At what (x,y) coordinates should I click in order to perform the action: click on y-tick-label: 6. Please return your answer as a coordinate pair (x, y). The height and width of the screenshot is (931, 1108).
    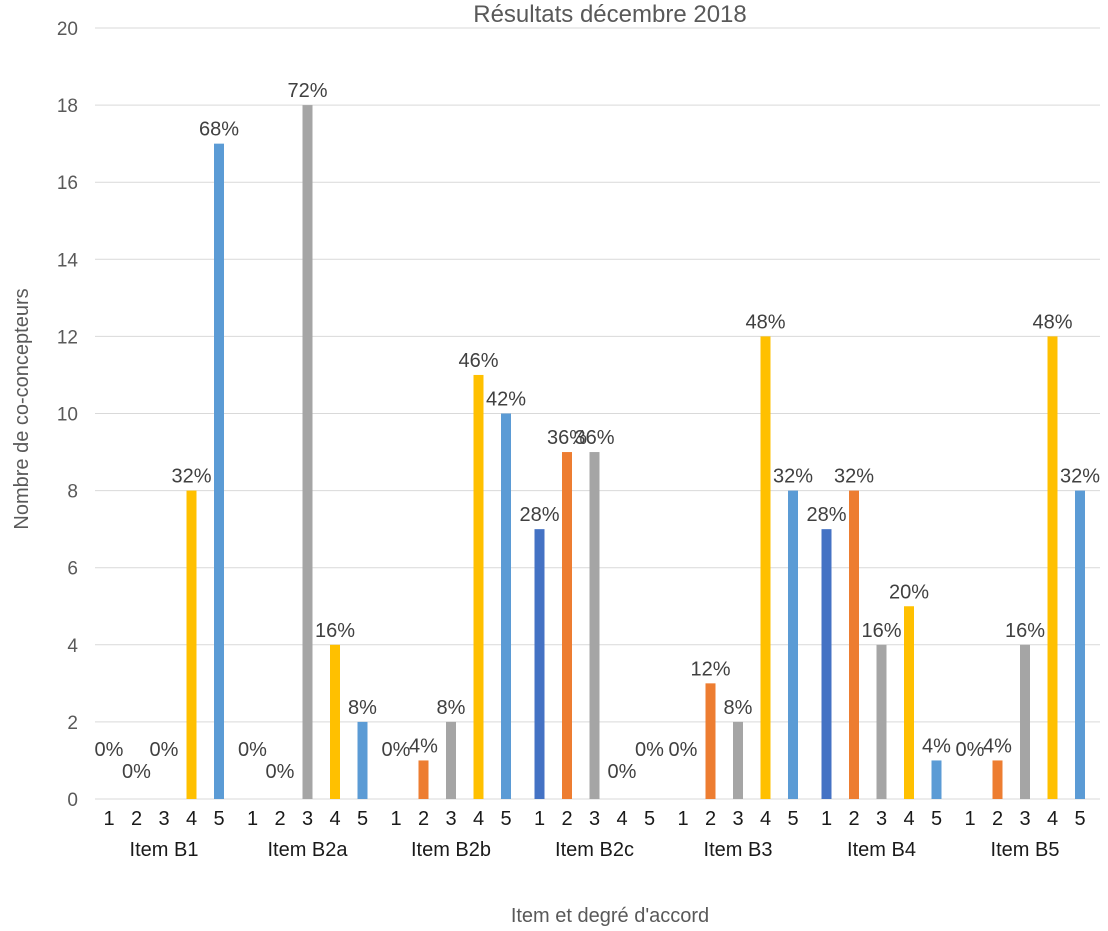
    Looking at the image, I should click on (72, 569).